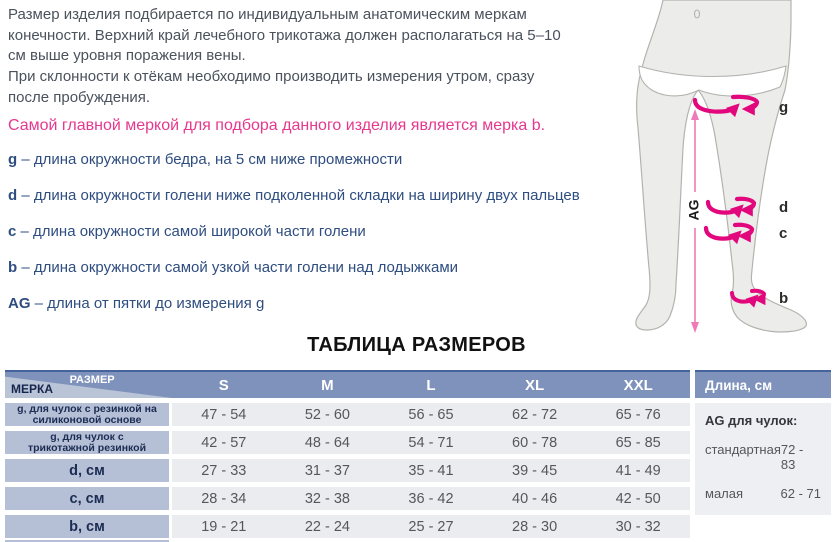 The width and height of the screenshot is (833, 542). What do you see at coordinates (12, 231) in the screenshot?
I see `definition-key: c` at bounding box center [12, 231].